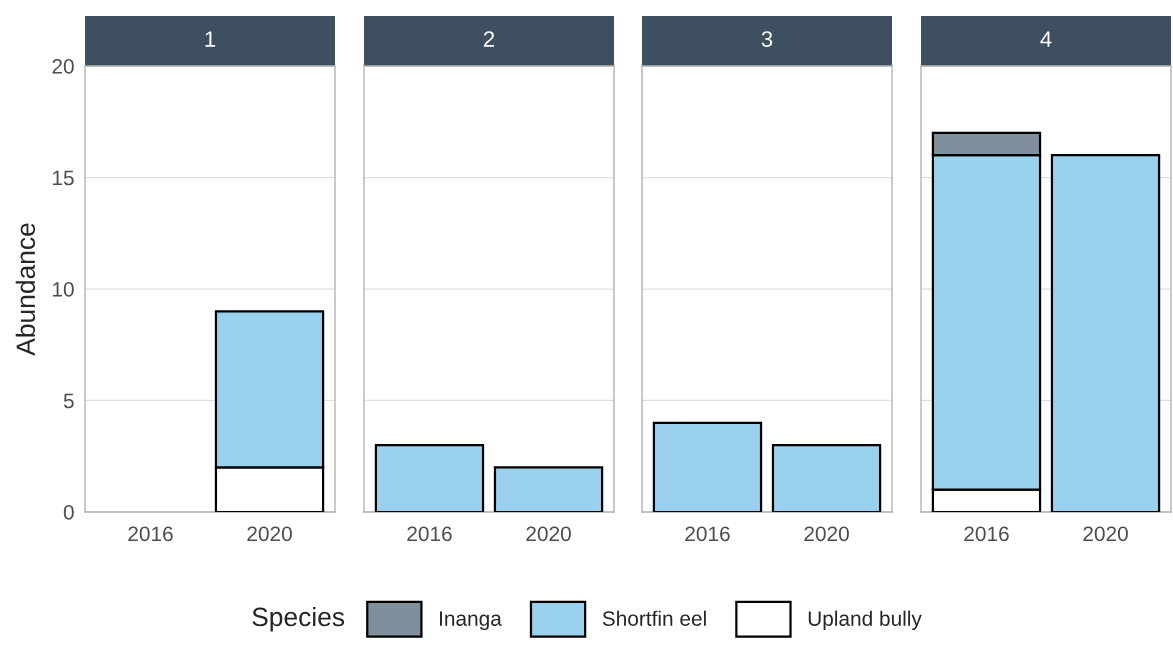 The height and width of the screenshot is (645, 1173). I want to click on chart-title: 3, so click(767, 39).